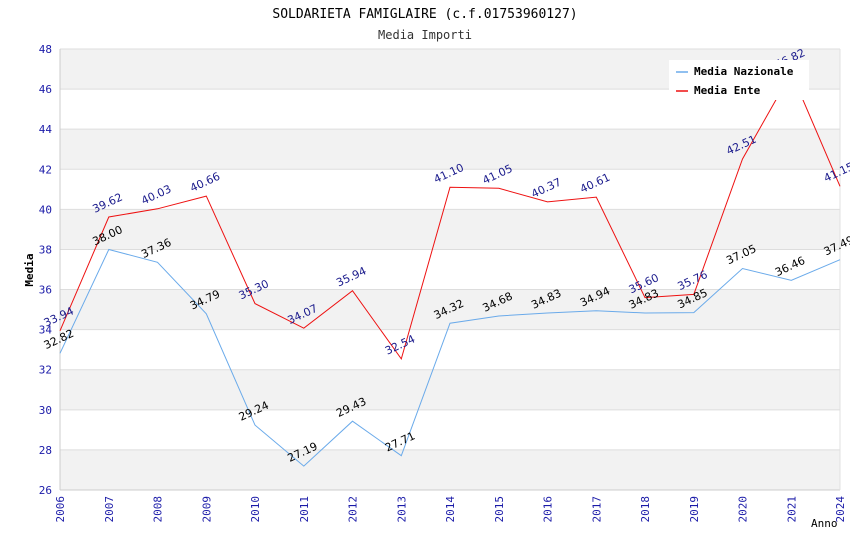 This screenshot has width=850, height=554. I want to click on chart-title: SOLDARIETA FAMIGLAIRE (c.f.01753960127), so click(424, 14).